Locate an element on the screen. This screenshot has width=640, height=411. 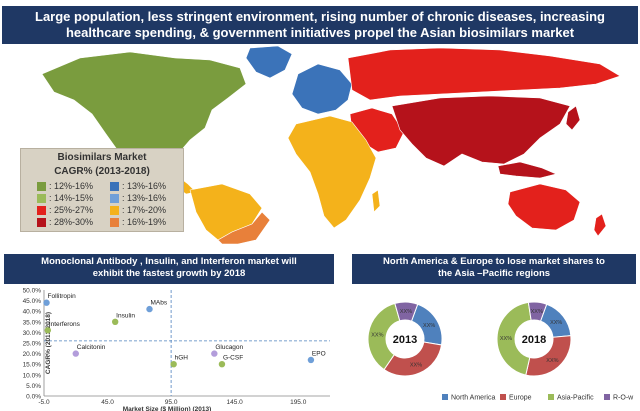
point-calcitonin-label: Calcitonin is located at coordinates (91, 347).